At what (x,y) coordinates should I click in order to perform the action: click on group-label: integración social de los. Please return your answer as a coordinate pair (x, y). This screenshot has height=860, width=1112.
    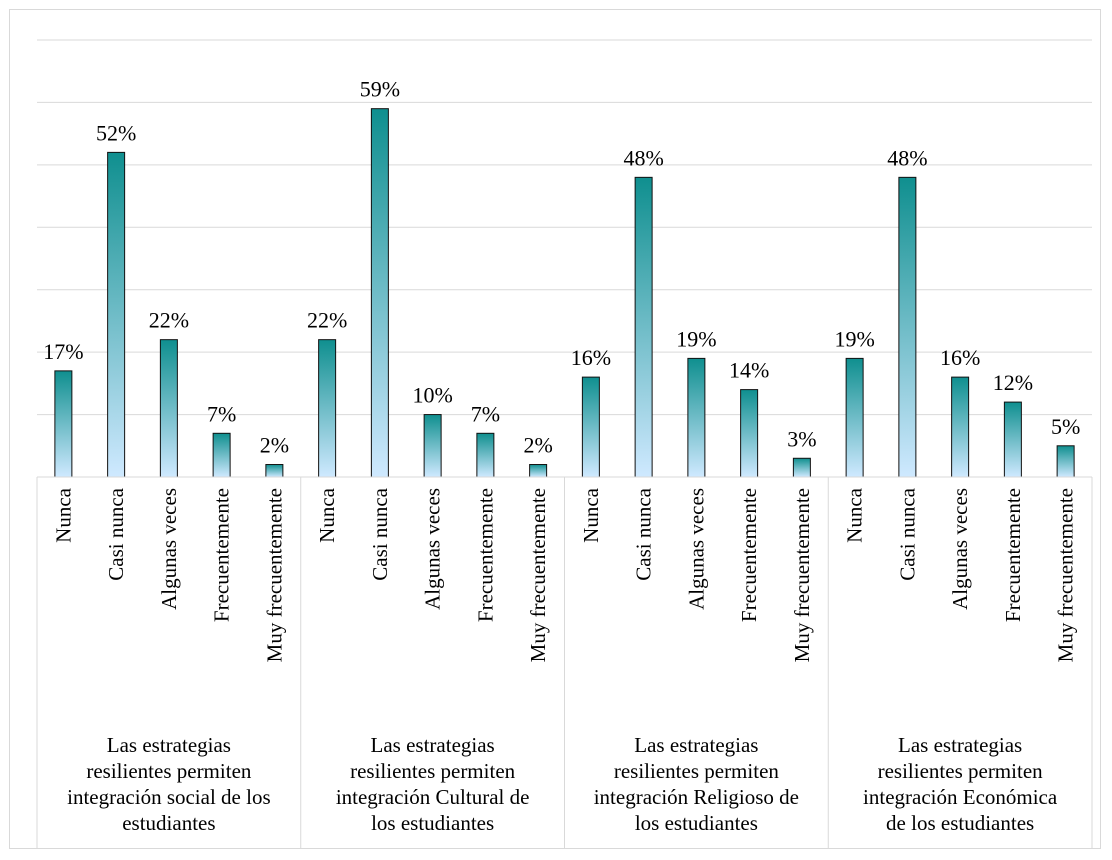
    Looking at the image, I should click on (169, 797).